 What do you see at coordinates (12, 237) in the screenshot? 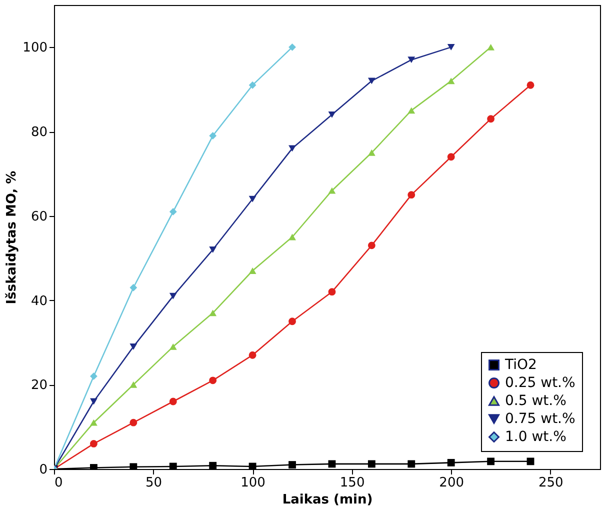
I see `y-axis-title: Išskaidytas MO, %` at bounding box center [12, 237].